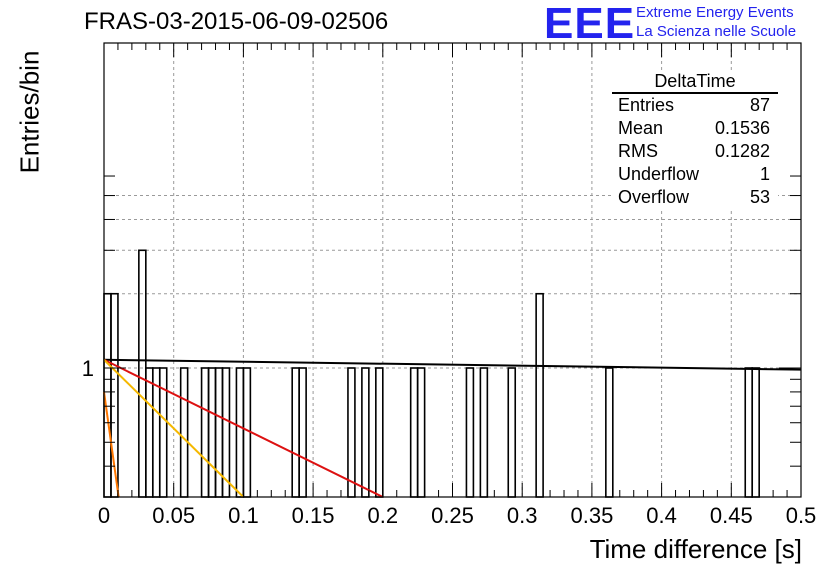 This screenshot has width=836, height=572. I want to click on stats-row-rms: RMS 0.1282, so click(695, 151).